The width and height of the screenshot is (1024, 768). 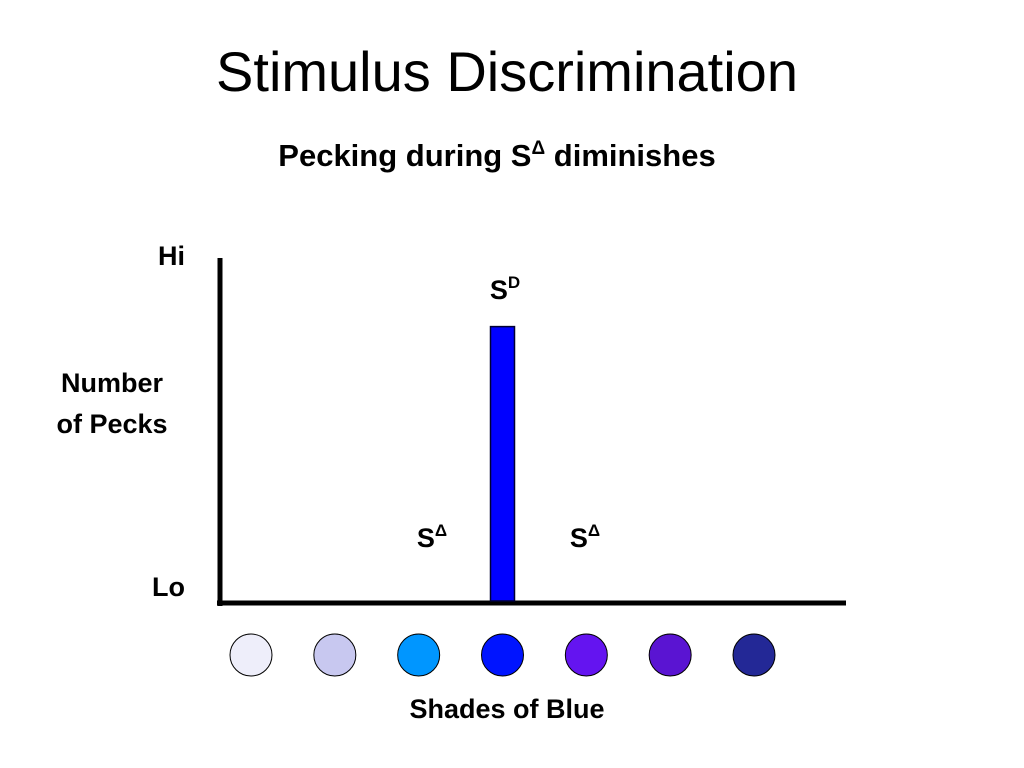 I want to click on x-axis-label: Shades of Blue, so click(x=506, y=709).